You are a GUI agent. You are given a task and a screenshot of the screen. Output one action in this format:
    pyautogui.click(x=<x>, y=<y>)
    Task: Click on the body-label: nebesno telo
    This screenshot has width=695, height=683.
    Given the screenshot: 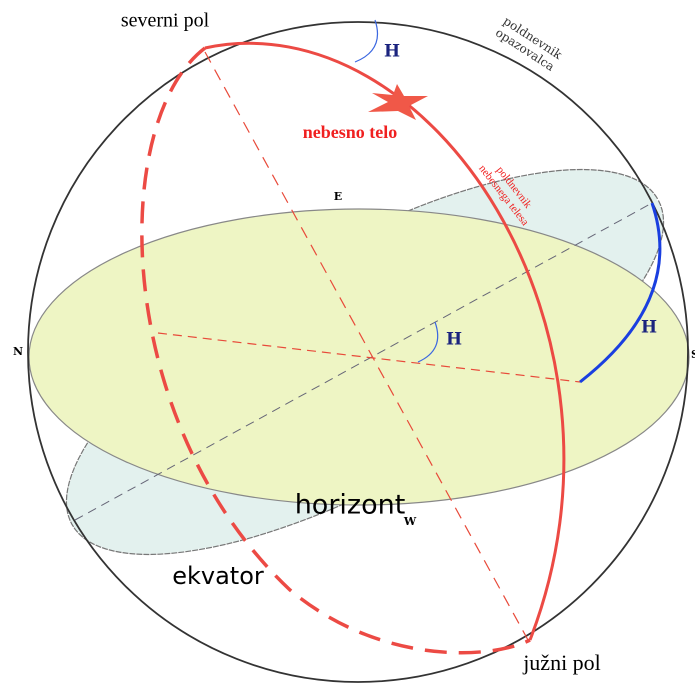 What is the action you would take?
    pyautogui.click(x=350, y=132)
    